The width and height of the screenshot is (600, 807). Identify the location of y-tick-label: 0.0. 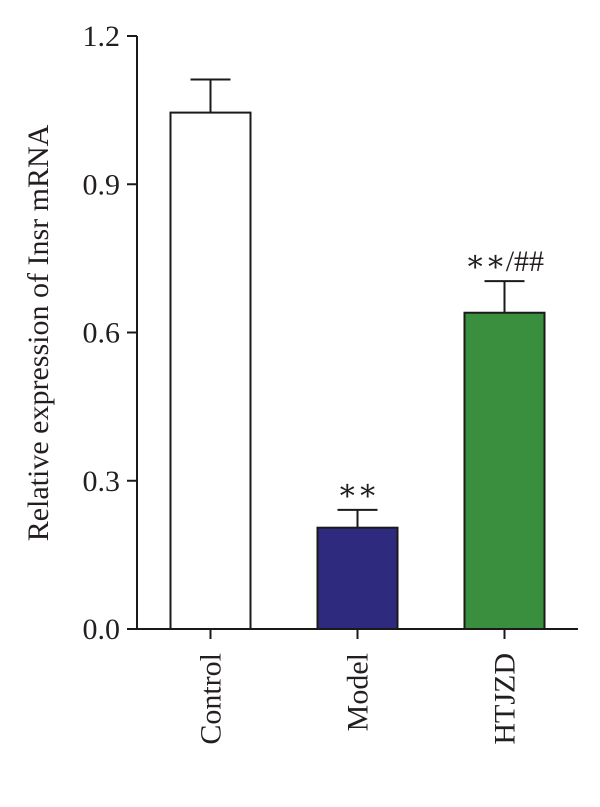
(102, 629).